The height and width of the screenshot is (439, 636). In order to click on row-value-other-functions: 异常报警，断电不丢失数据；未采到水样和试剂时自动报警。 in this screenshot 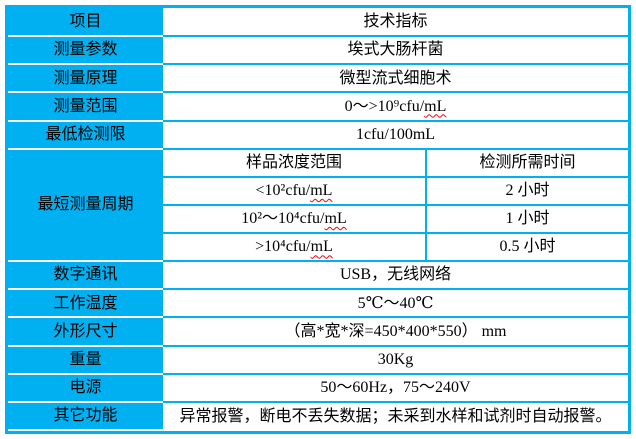, I will do `click(396, 415)`.